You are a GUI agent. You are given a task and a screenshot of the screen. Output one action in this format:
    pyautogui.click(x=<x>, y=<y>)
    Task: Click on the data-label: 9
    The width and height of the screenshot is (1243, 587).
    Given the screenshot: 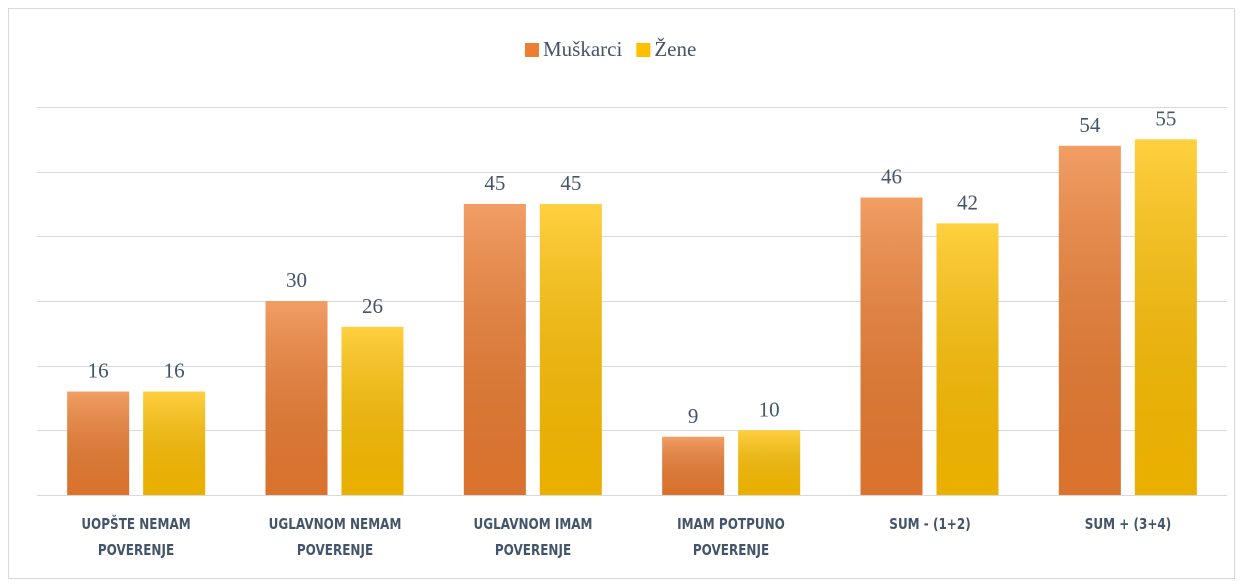 What is the action you would take?
    pyautogui.click(x=693, y=416)
    